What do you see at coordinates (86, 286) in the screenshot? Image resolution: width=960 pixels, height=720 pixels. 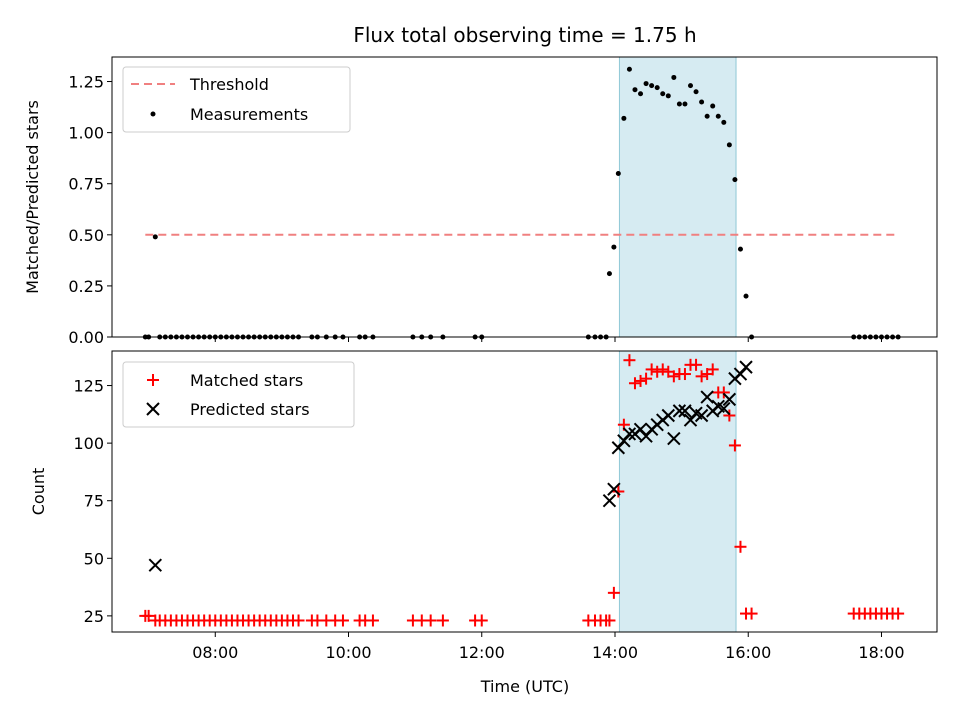 I see `top-ytick-label-1: 0.25` at bounding box center [86, 286].